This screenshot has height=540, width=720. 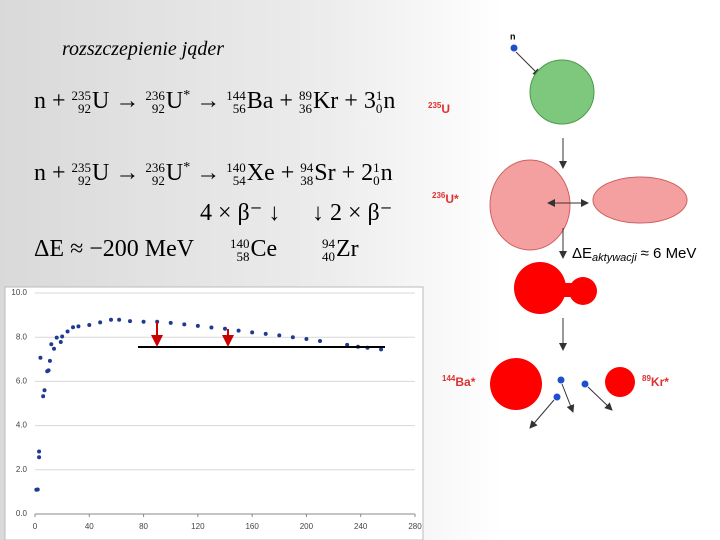 What do you see at coordinates (439, 195) in the screenshot?
I see `mass-number: 236` at bounding box center [439, 195].